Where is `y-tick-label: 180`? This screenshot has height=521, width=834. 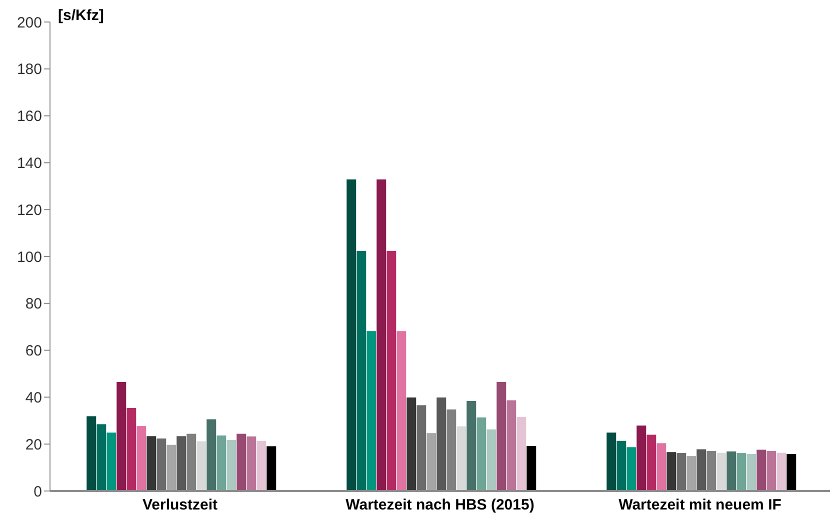 y-tick-label: 180 is located at coordinates (29, 69).